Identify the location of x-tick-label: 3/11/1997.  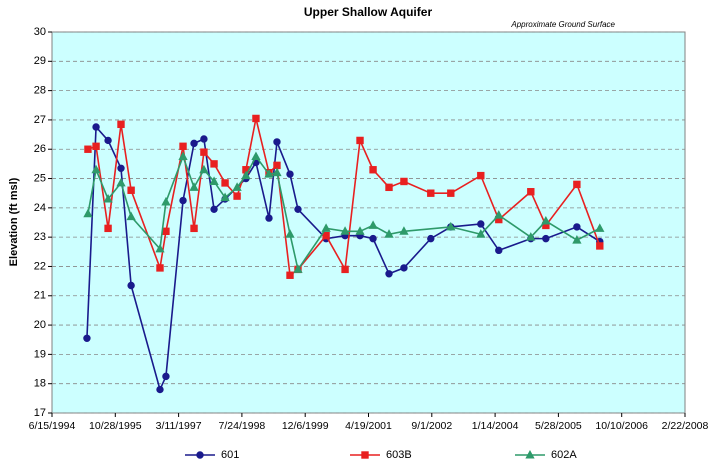
(179, 426).